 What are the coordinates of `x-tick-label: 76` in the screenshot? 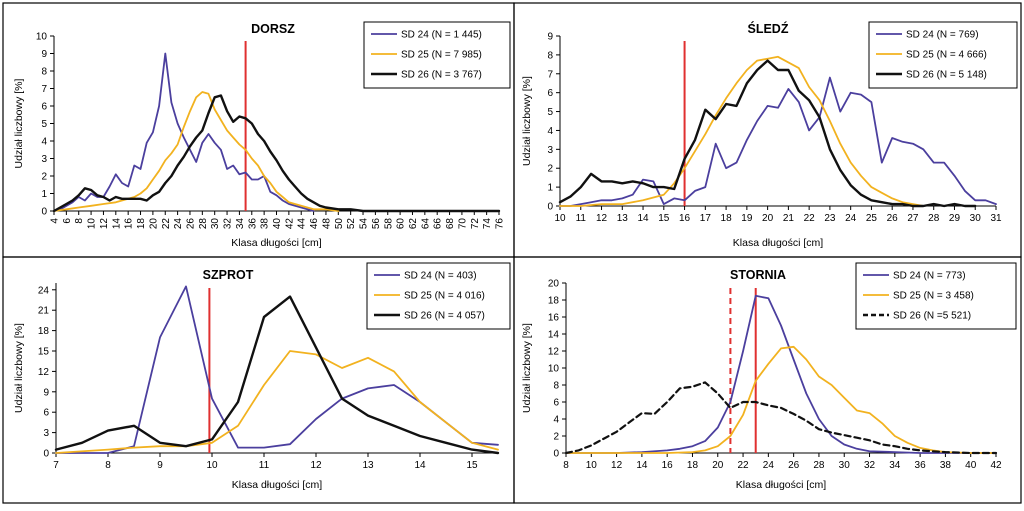 It's located at (500, 224).